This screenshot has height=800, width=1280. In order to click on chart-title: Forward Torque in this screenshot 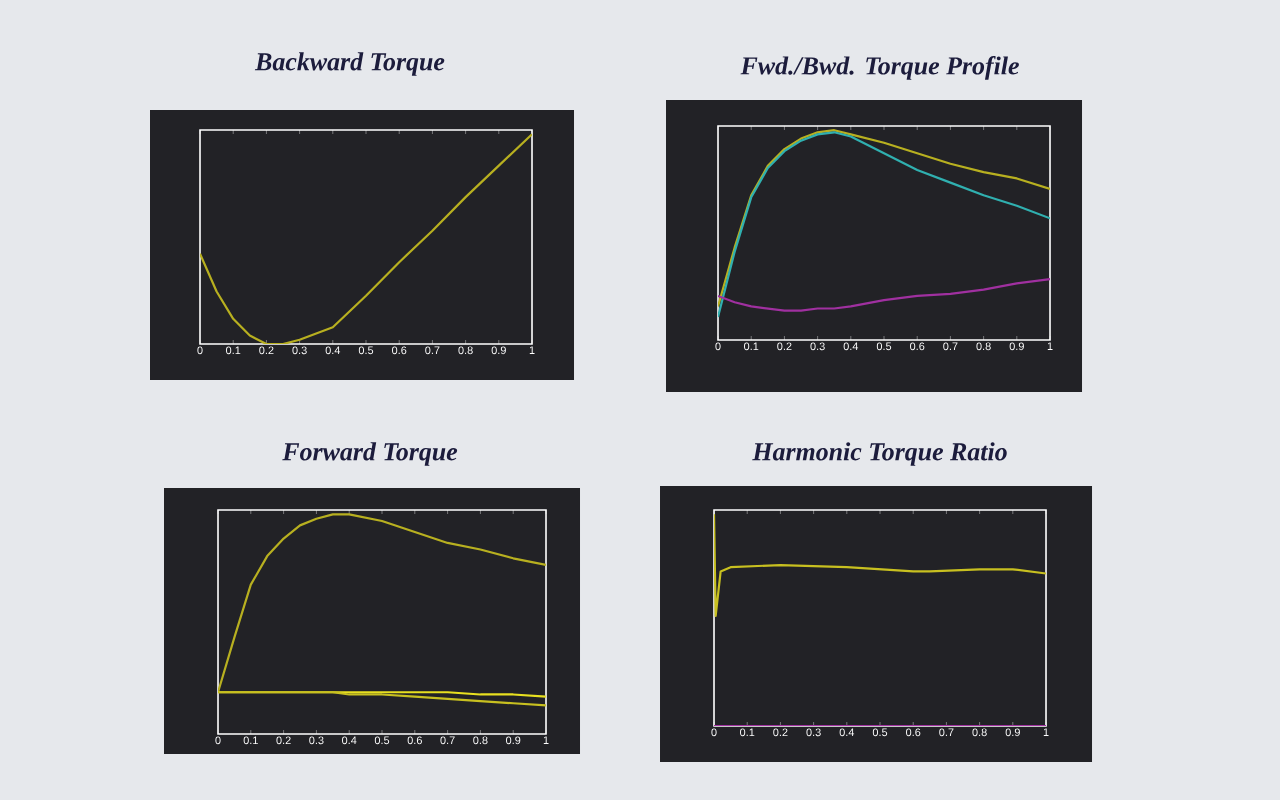, I will do `click(370, 454)`.